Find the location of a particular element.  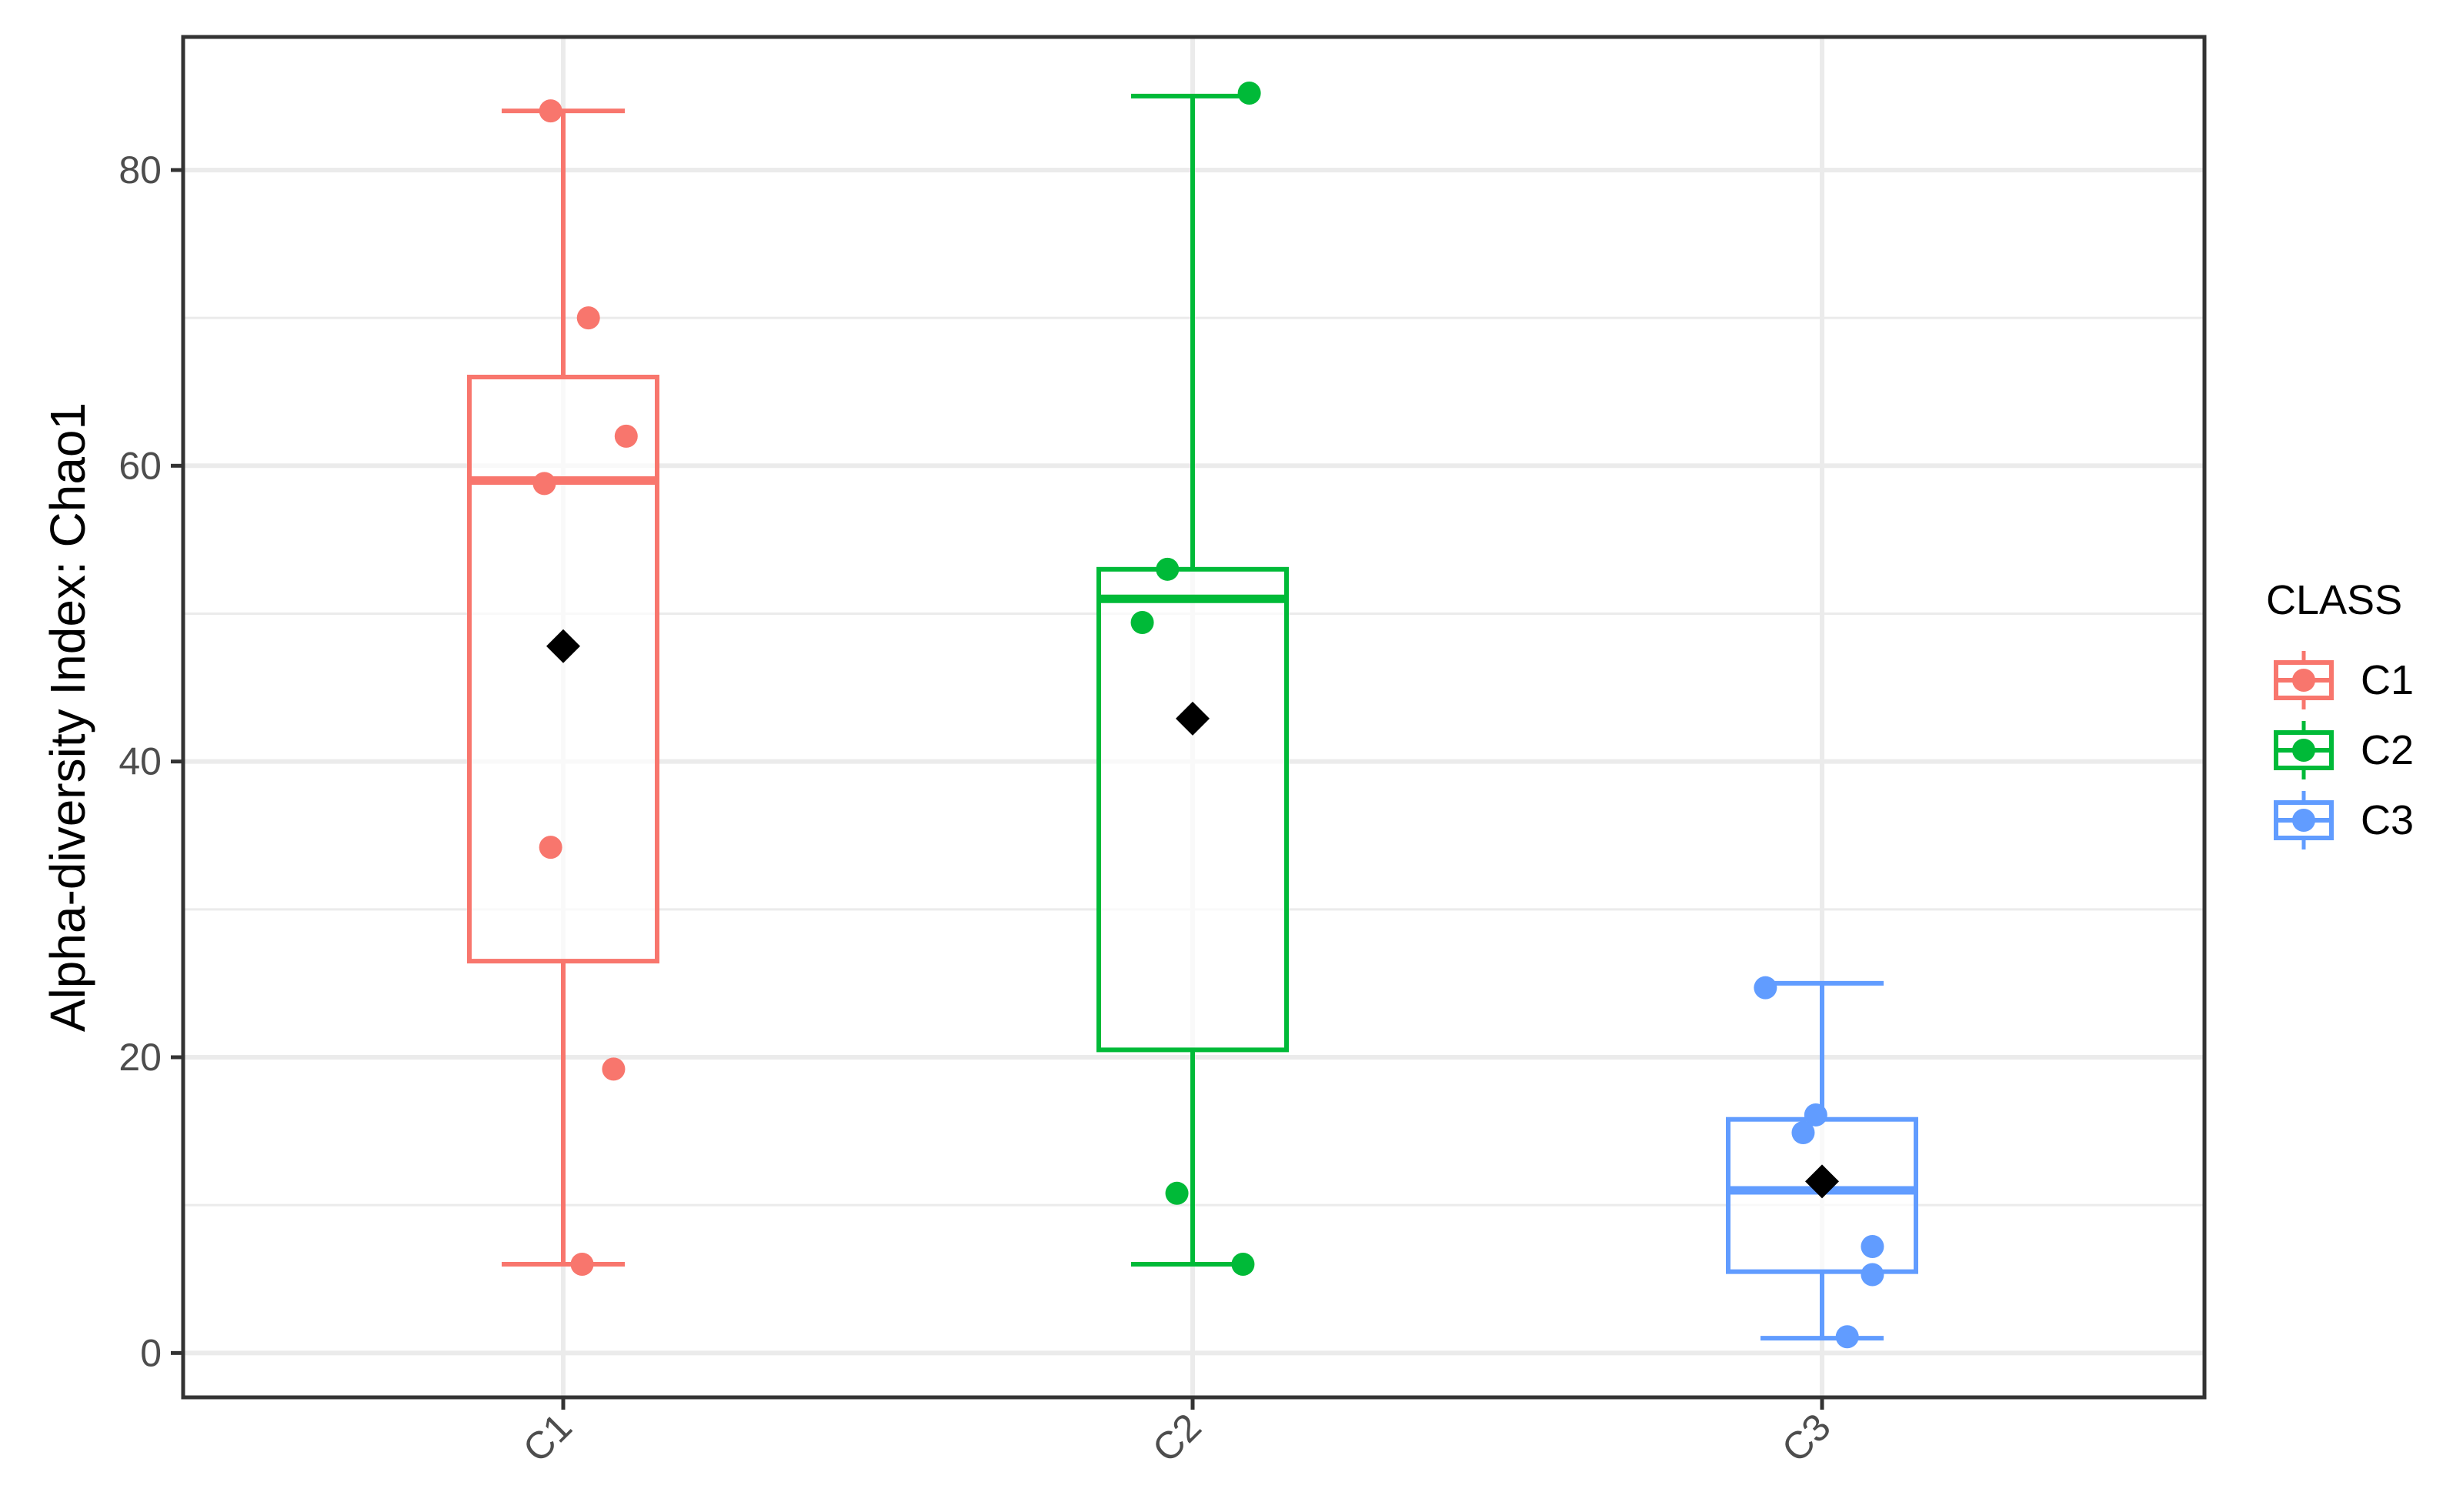

box-C1 is located at coordinates (563, 688).